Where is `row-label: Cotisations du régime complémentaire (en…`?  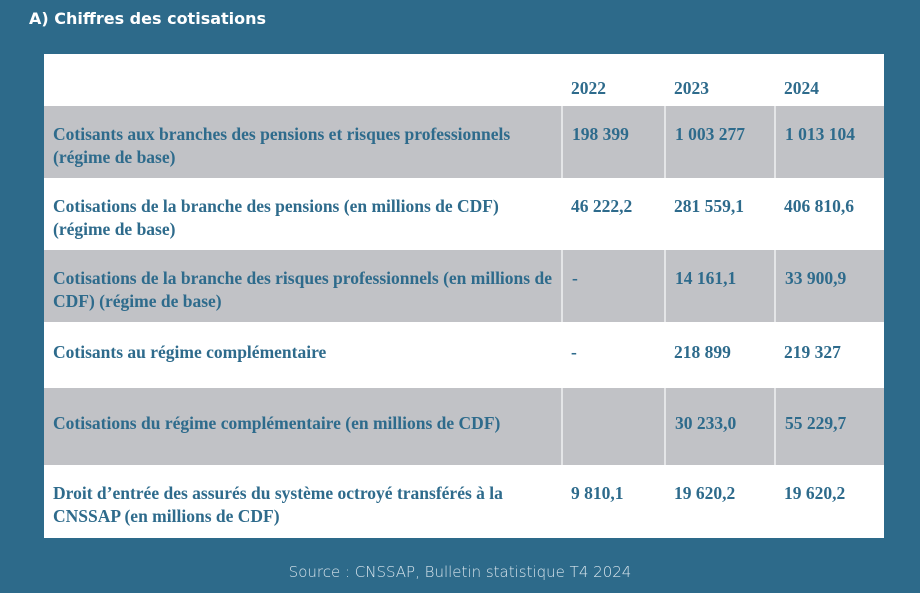 row-label: Cotisations du régime complémentaire (en… is located at coordinates (303, 426).